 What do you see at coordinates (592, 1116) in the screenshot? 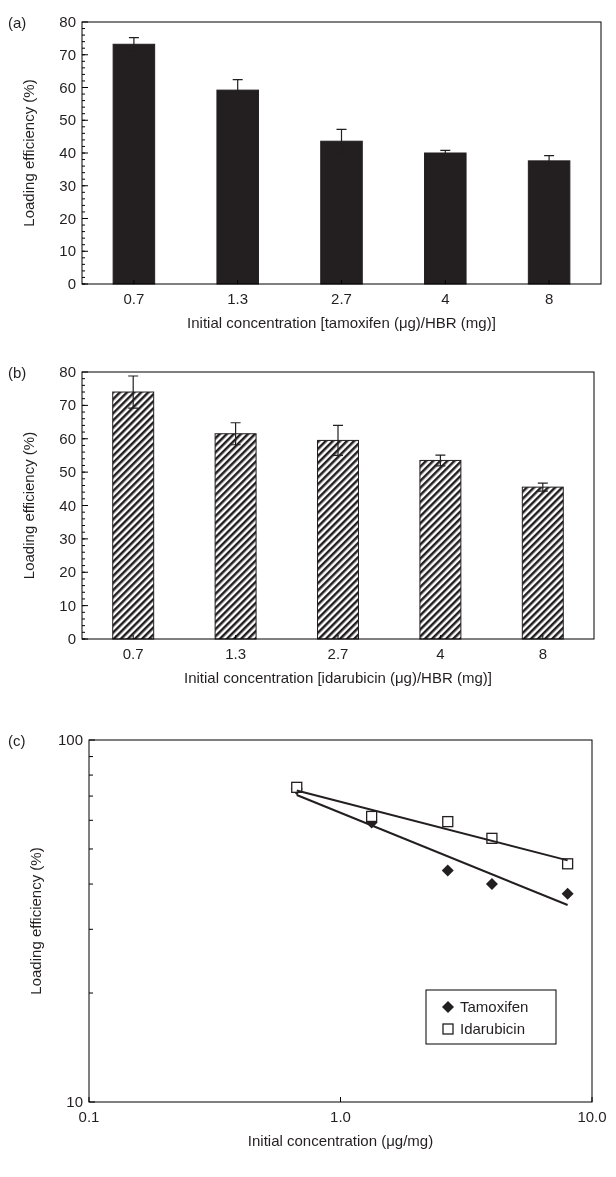
I see `x-tick-label: 10.0` at bounding box center [592, 1116].